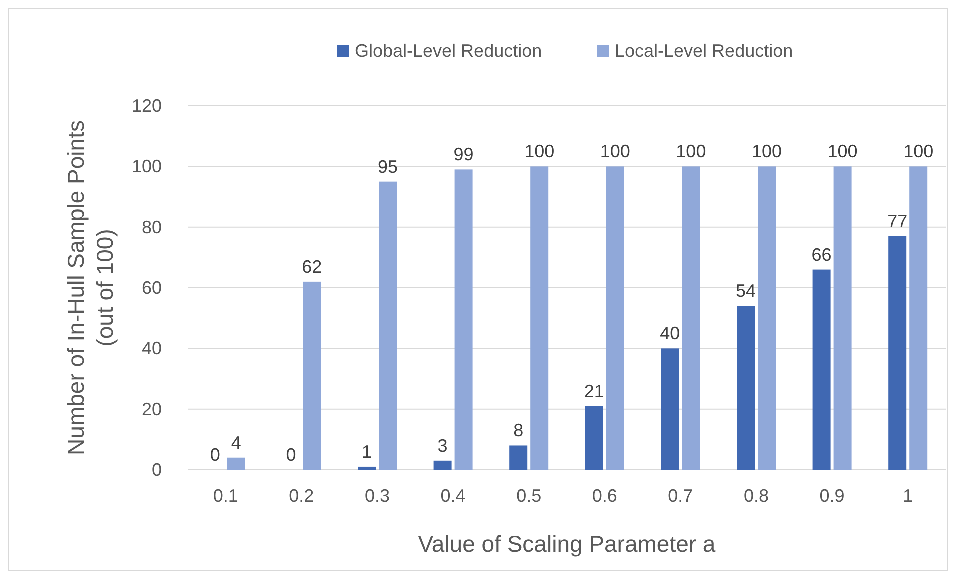 The width and height of the screenshot is (956, 579). What do you see at coordinates (704, 51) in the screenshot?
I see `legend-label: Local-Level Reduction` at bounding box center [704, 51].